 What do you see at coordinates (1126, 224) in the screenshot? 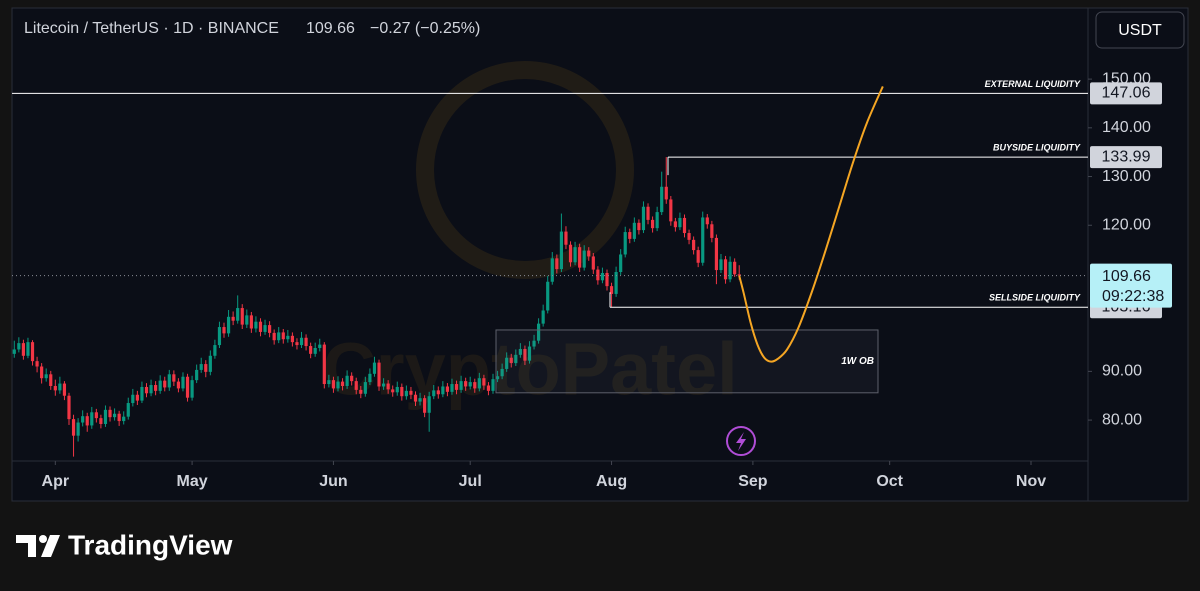
I see `y-tick-label: 120.00` at bounding box center [1126, 224].